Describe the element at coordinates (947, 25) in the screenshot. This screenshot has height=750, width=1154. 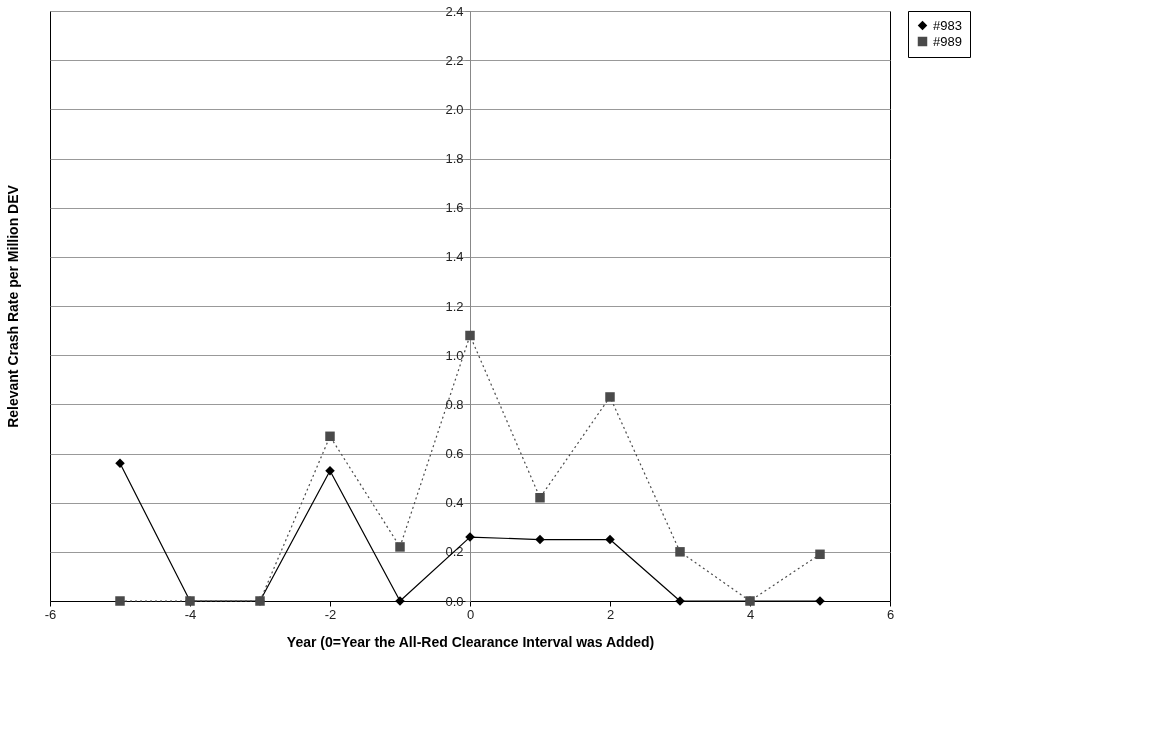
I see `legend-label: #983` at that location.